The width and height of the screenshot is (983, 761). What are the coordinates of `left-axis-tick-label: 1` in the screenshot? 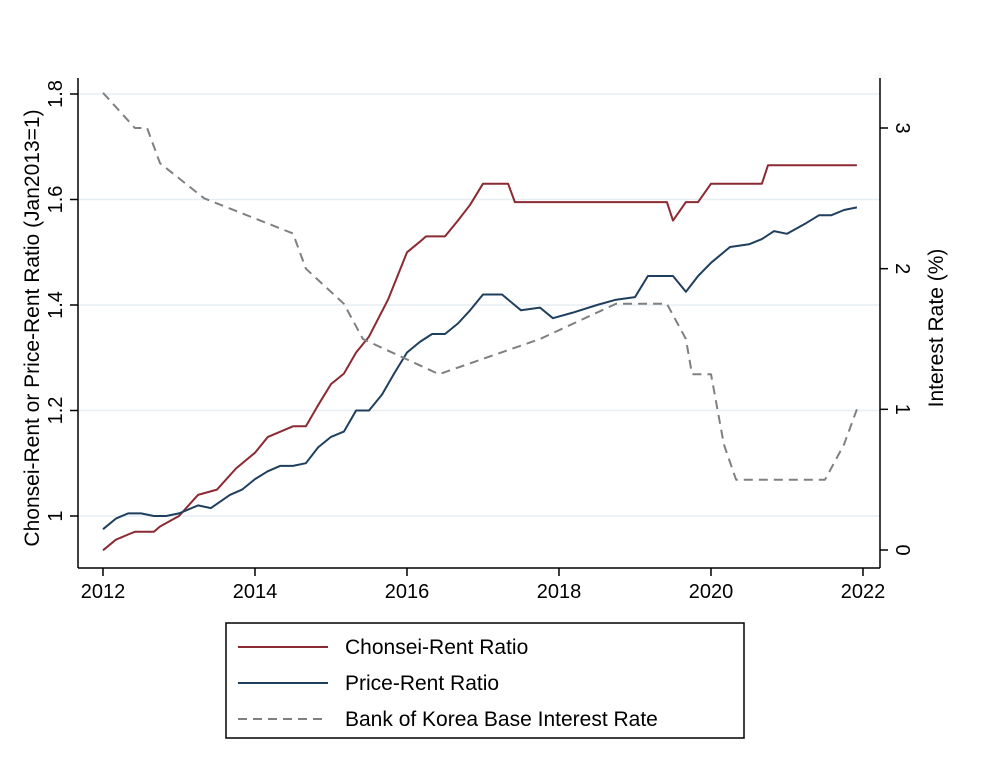 It's located at (56, 515).